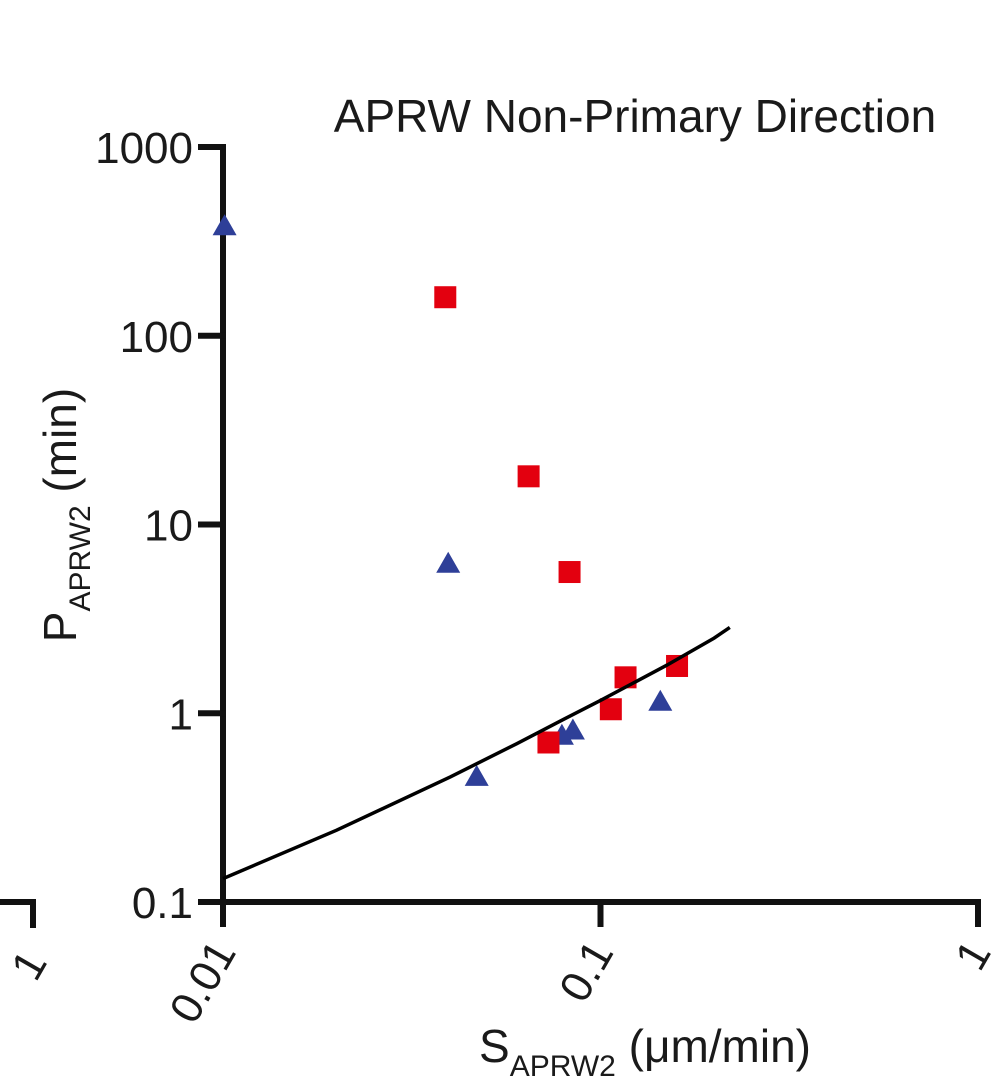 The image size is (1005, 1088). What do you see at coordinates (563, 1066) in the screenshot?
I see `x-axis-title-sub: APRW2` at bounding box center [563, 1066].